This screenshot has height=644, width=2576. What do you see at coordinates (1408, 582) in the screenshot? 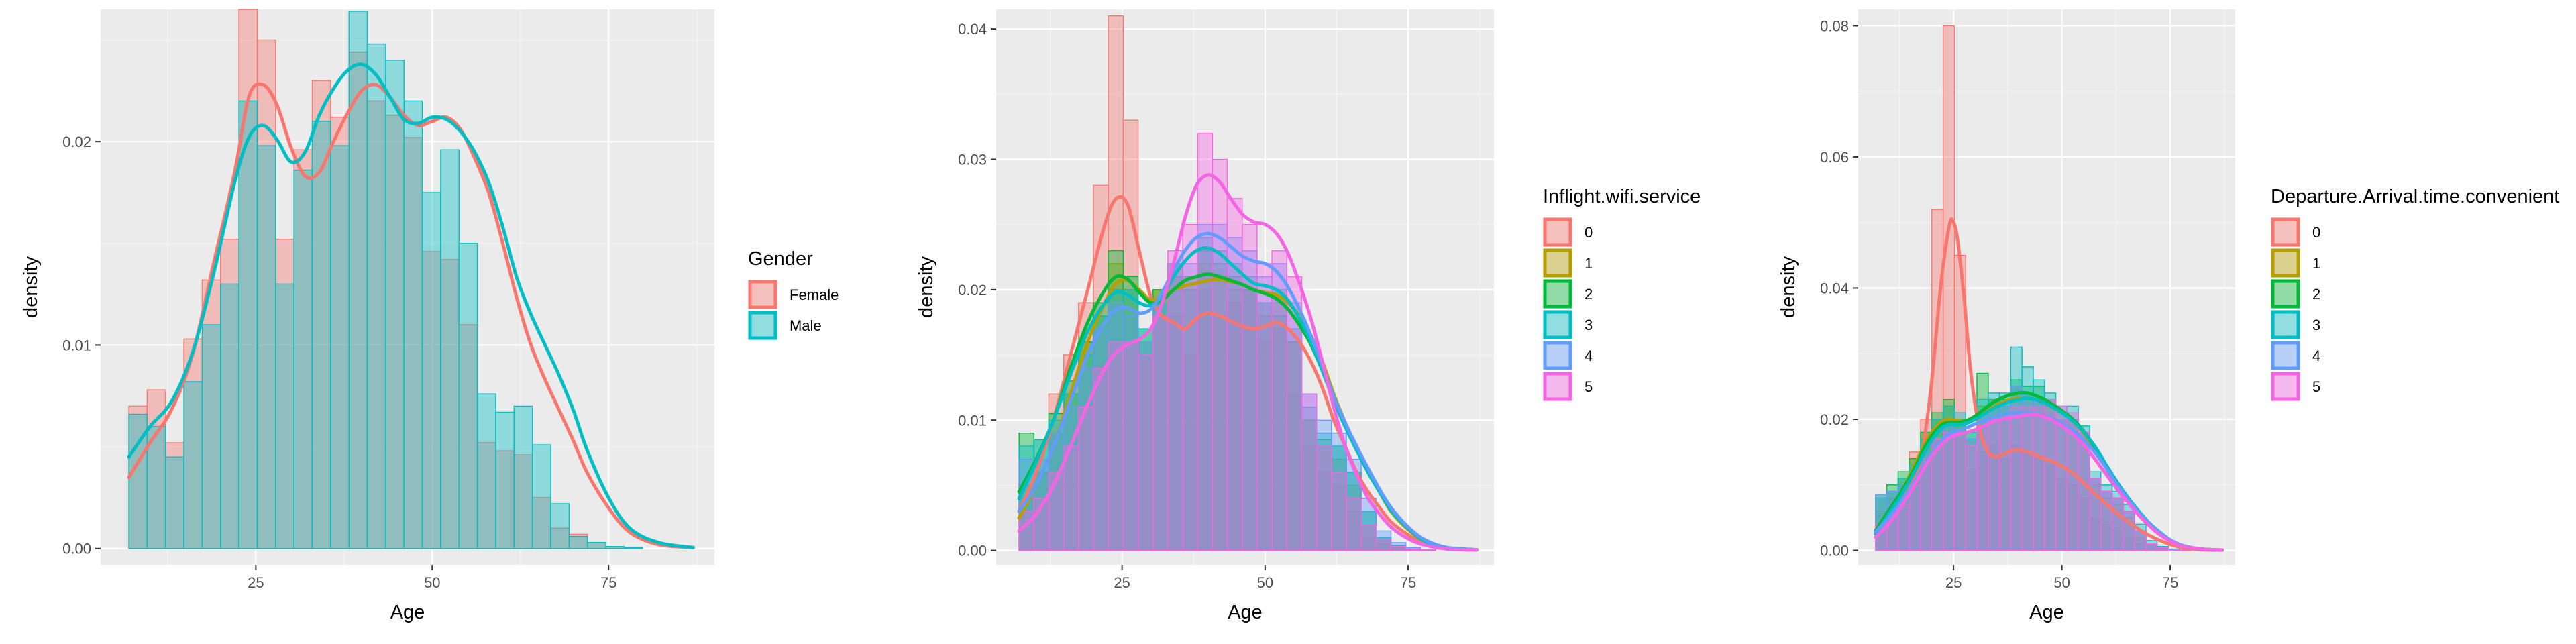
I see `x-tick-label: 75` at bounding box center [1408, 582].